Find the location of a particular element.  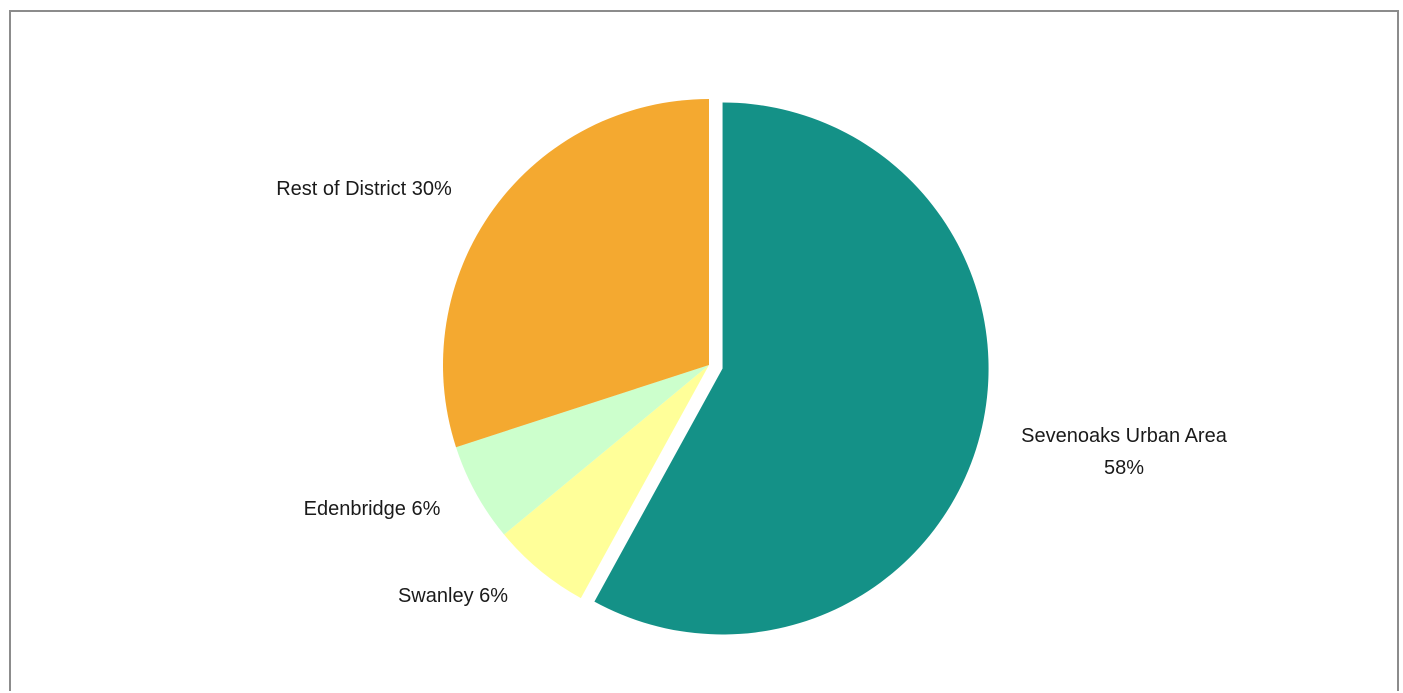

pie-slice-swanley is located at coordinates (606, 482).